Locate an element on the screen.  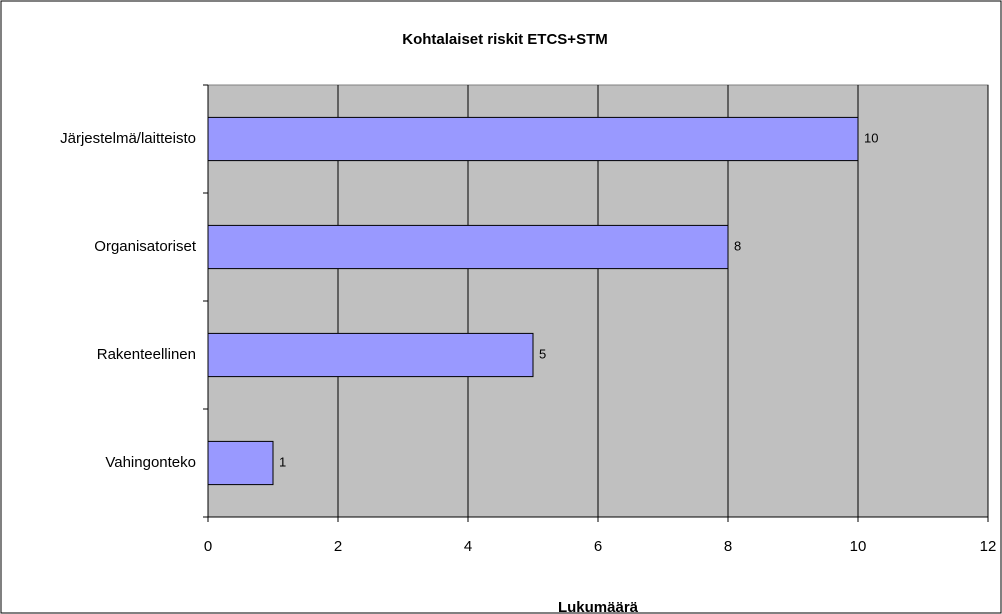
y-tick-label: Järjestelmä/laitteisto is located at coordinates (128, 138).